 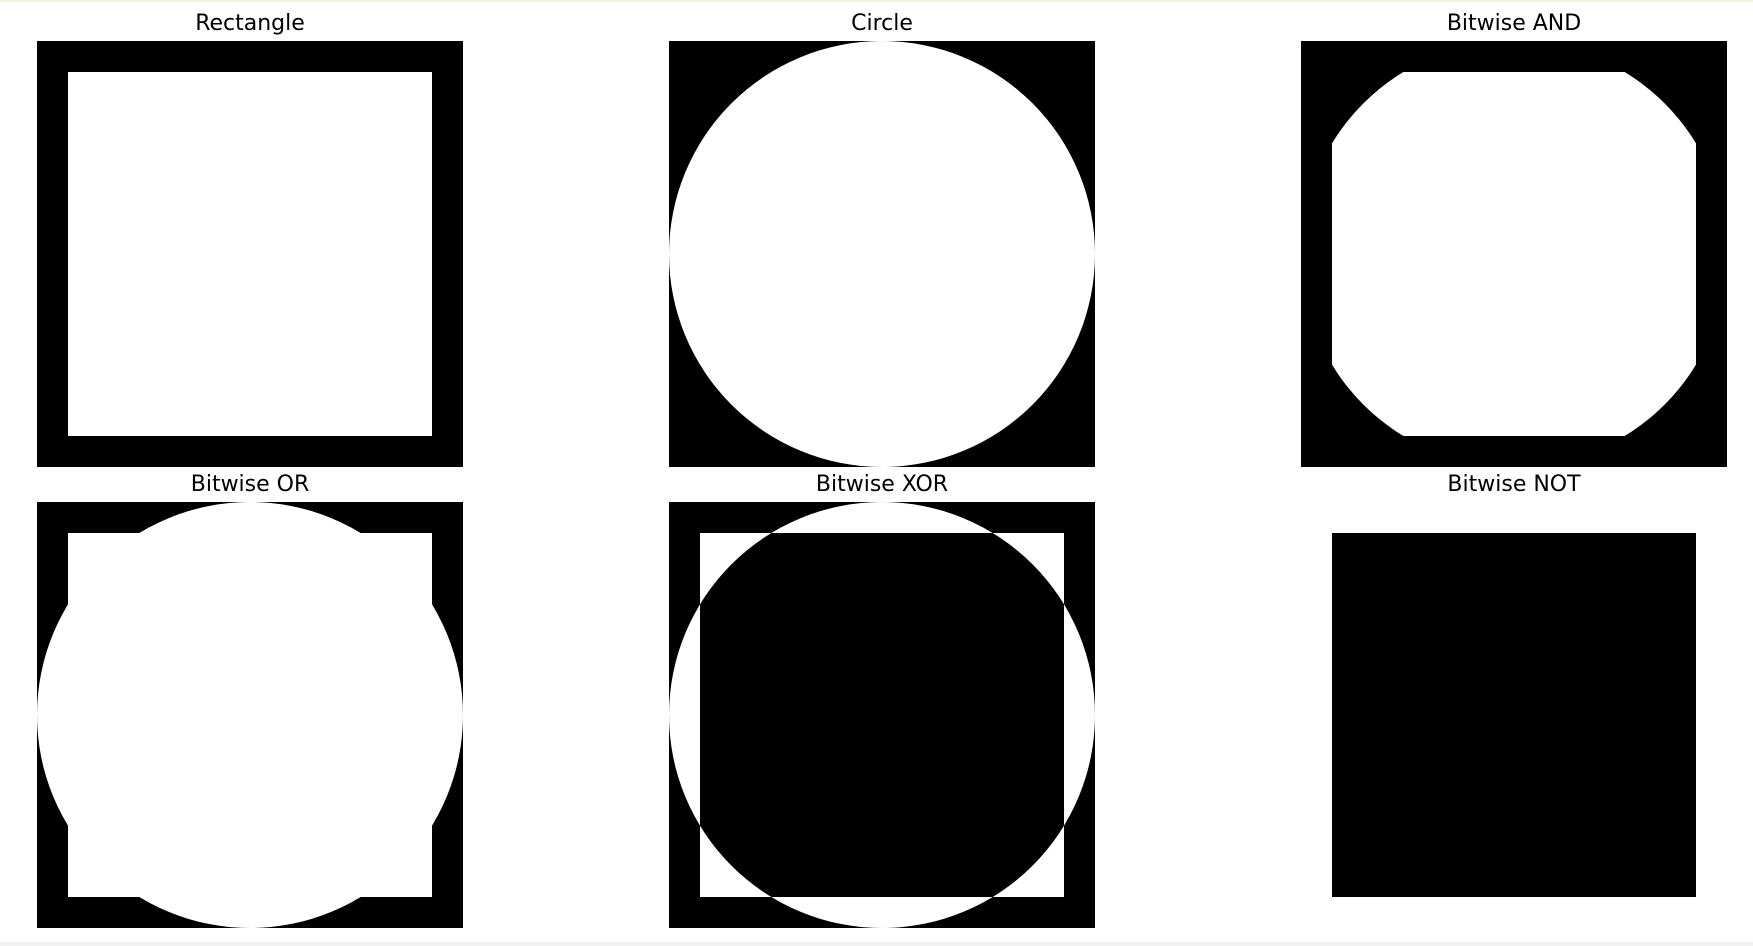 I want to click on panel-title-rectangle: Rectangle, so click(x=250, y=23).